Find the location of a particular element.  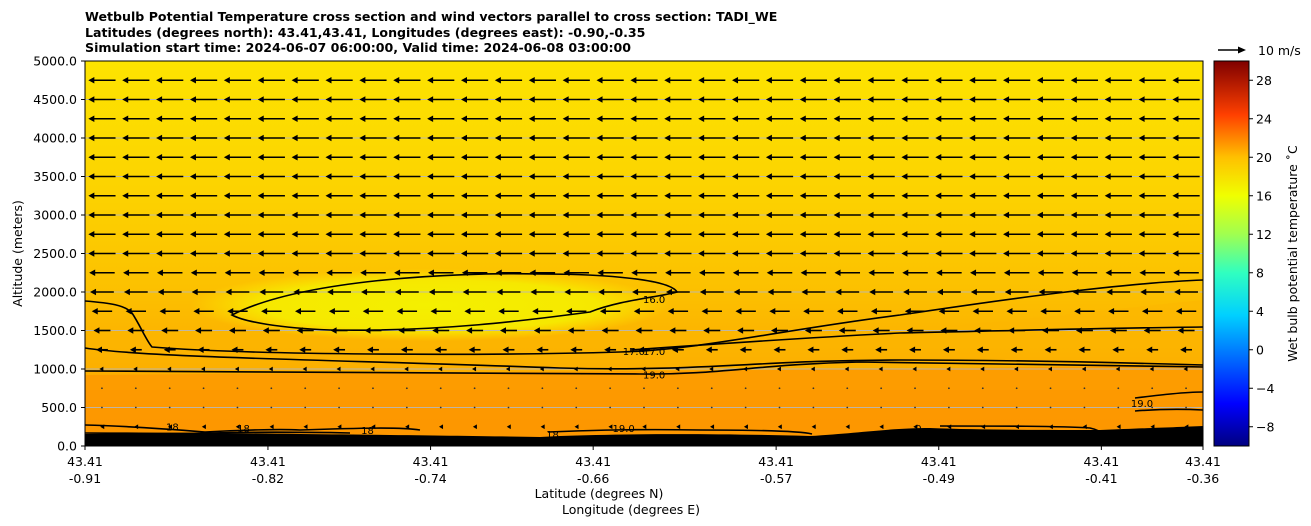

contour-label: 19.0 is located at coordinates (624, 429).